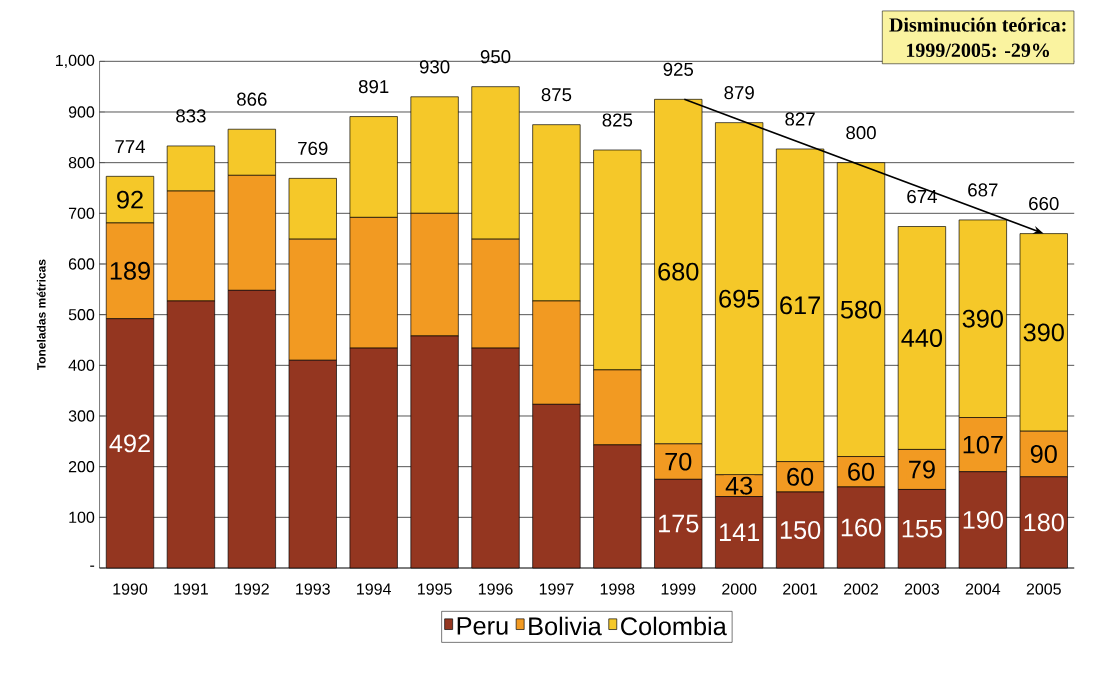  What do you see at coordinates (800, 119) in the screenshot?
I see `total-label: 827` at bounding box center [800, 119].